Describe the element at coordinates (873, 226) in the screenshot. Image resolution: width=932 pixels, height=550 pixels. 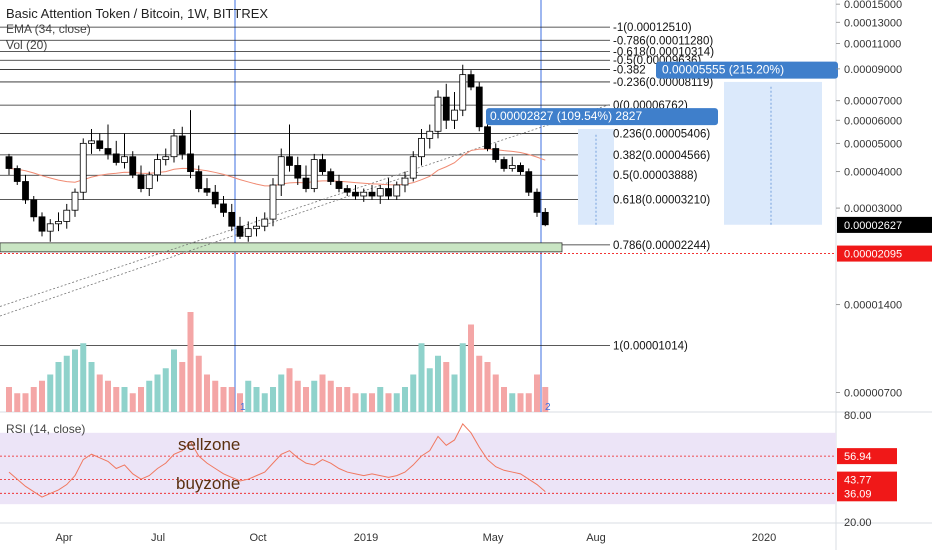
I see `price-label: 0.00002627` at that location.